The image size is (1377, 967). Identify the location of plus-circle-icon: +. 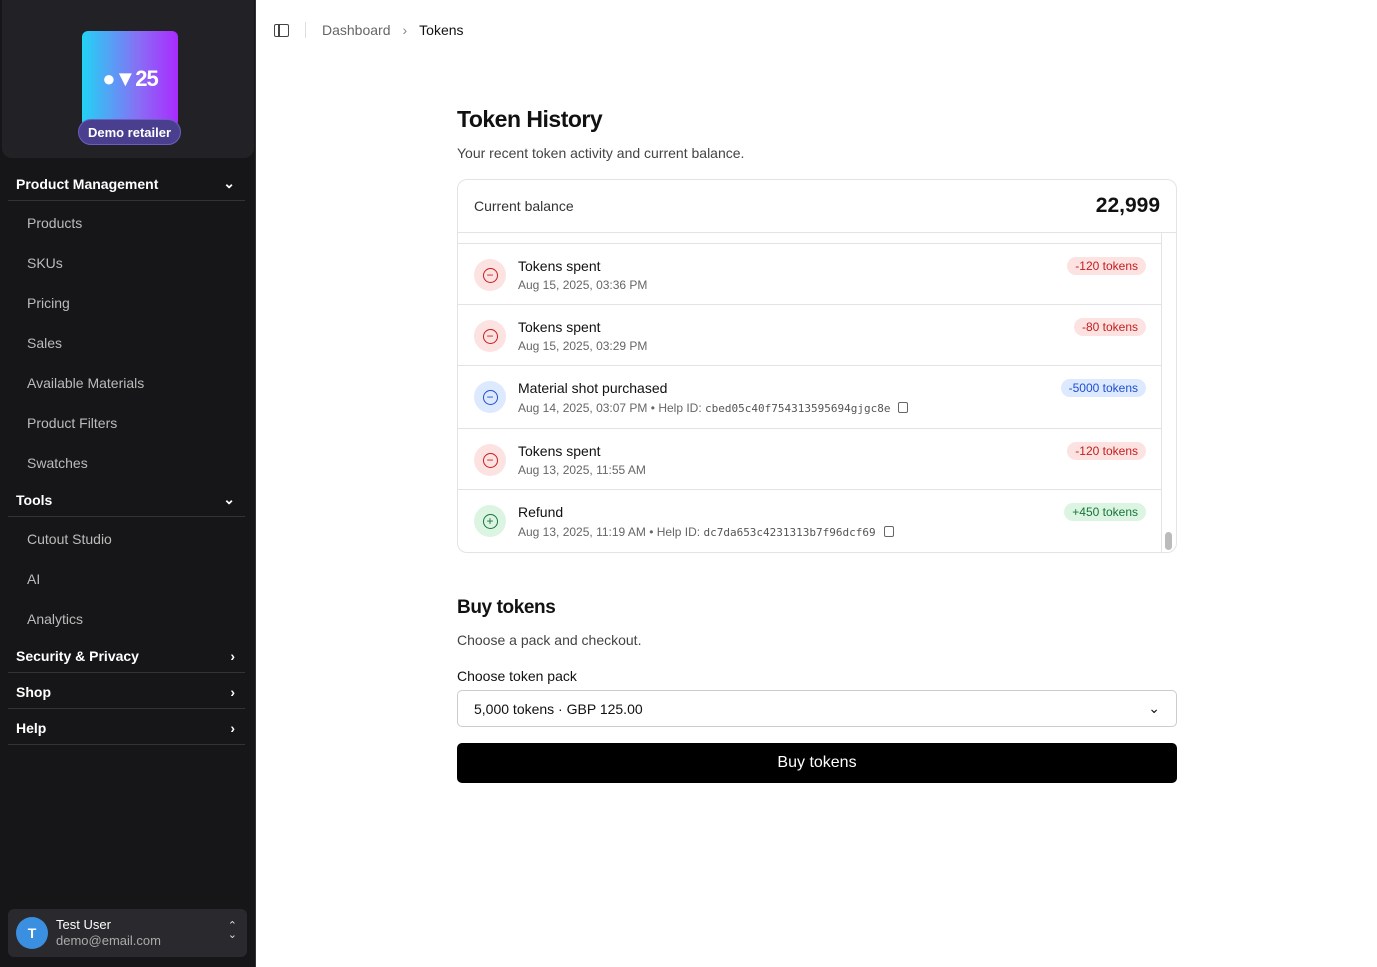
(490, 521).